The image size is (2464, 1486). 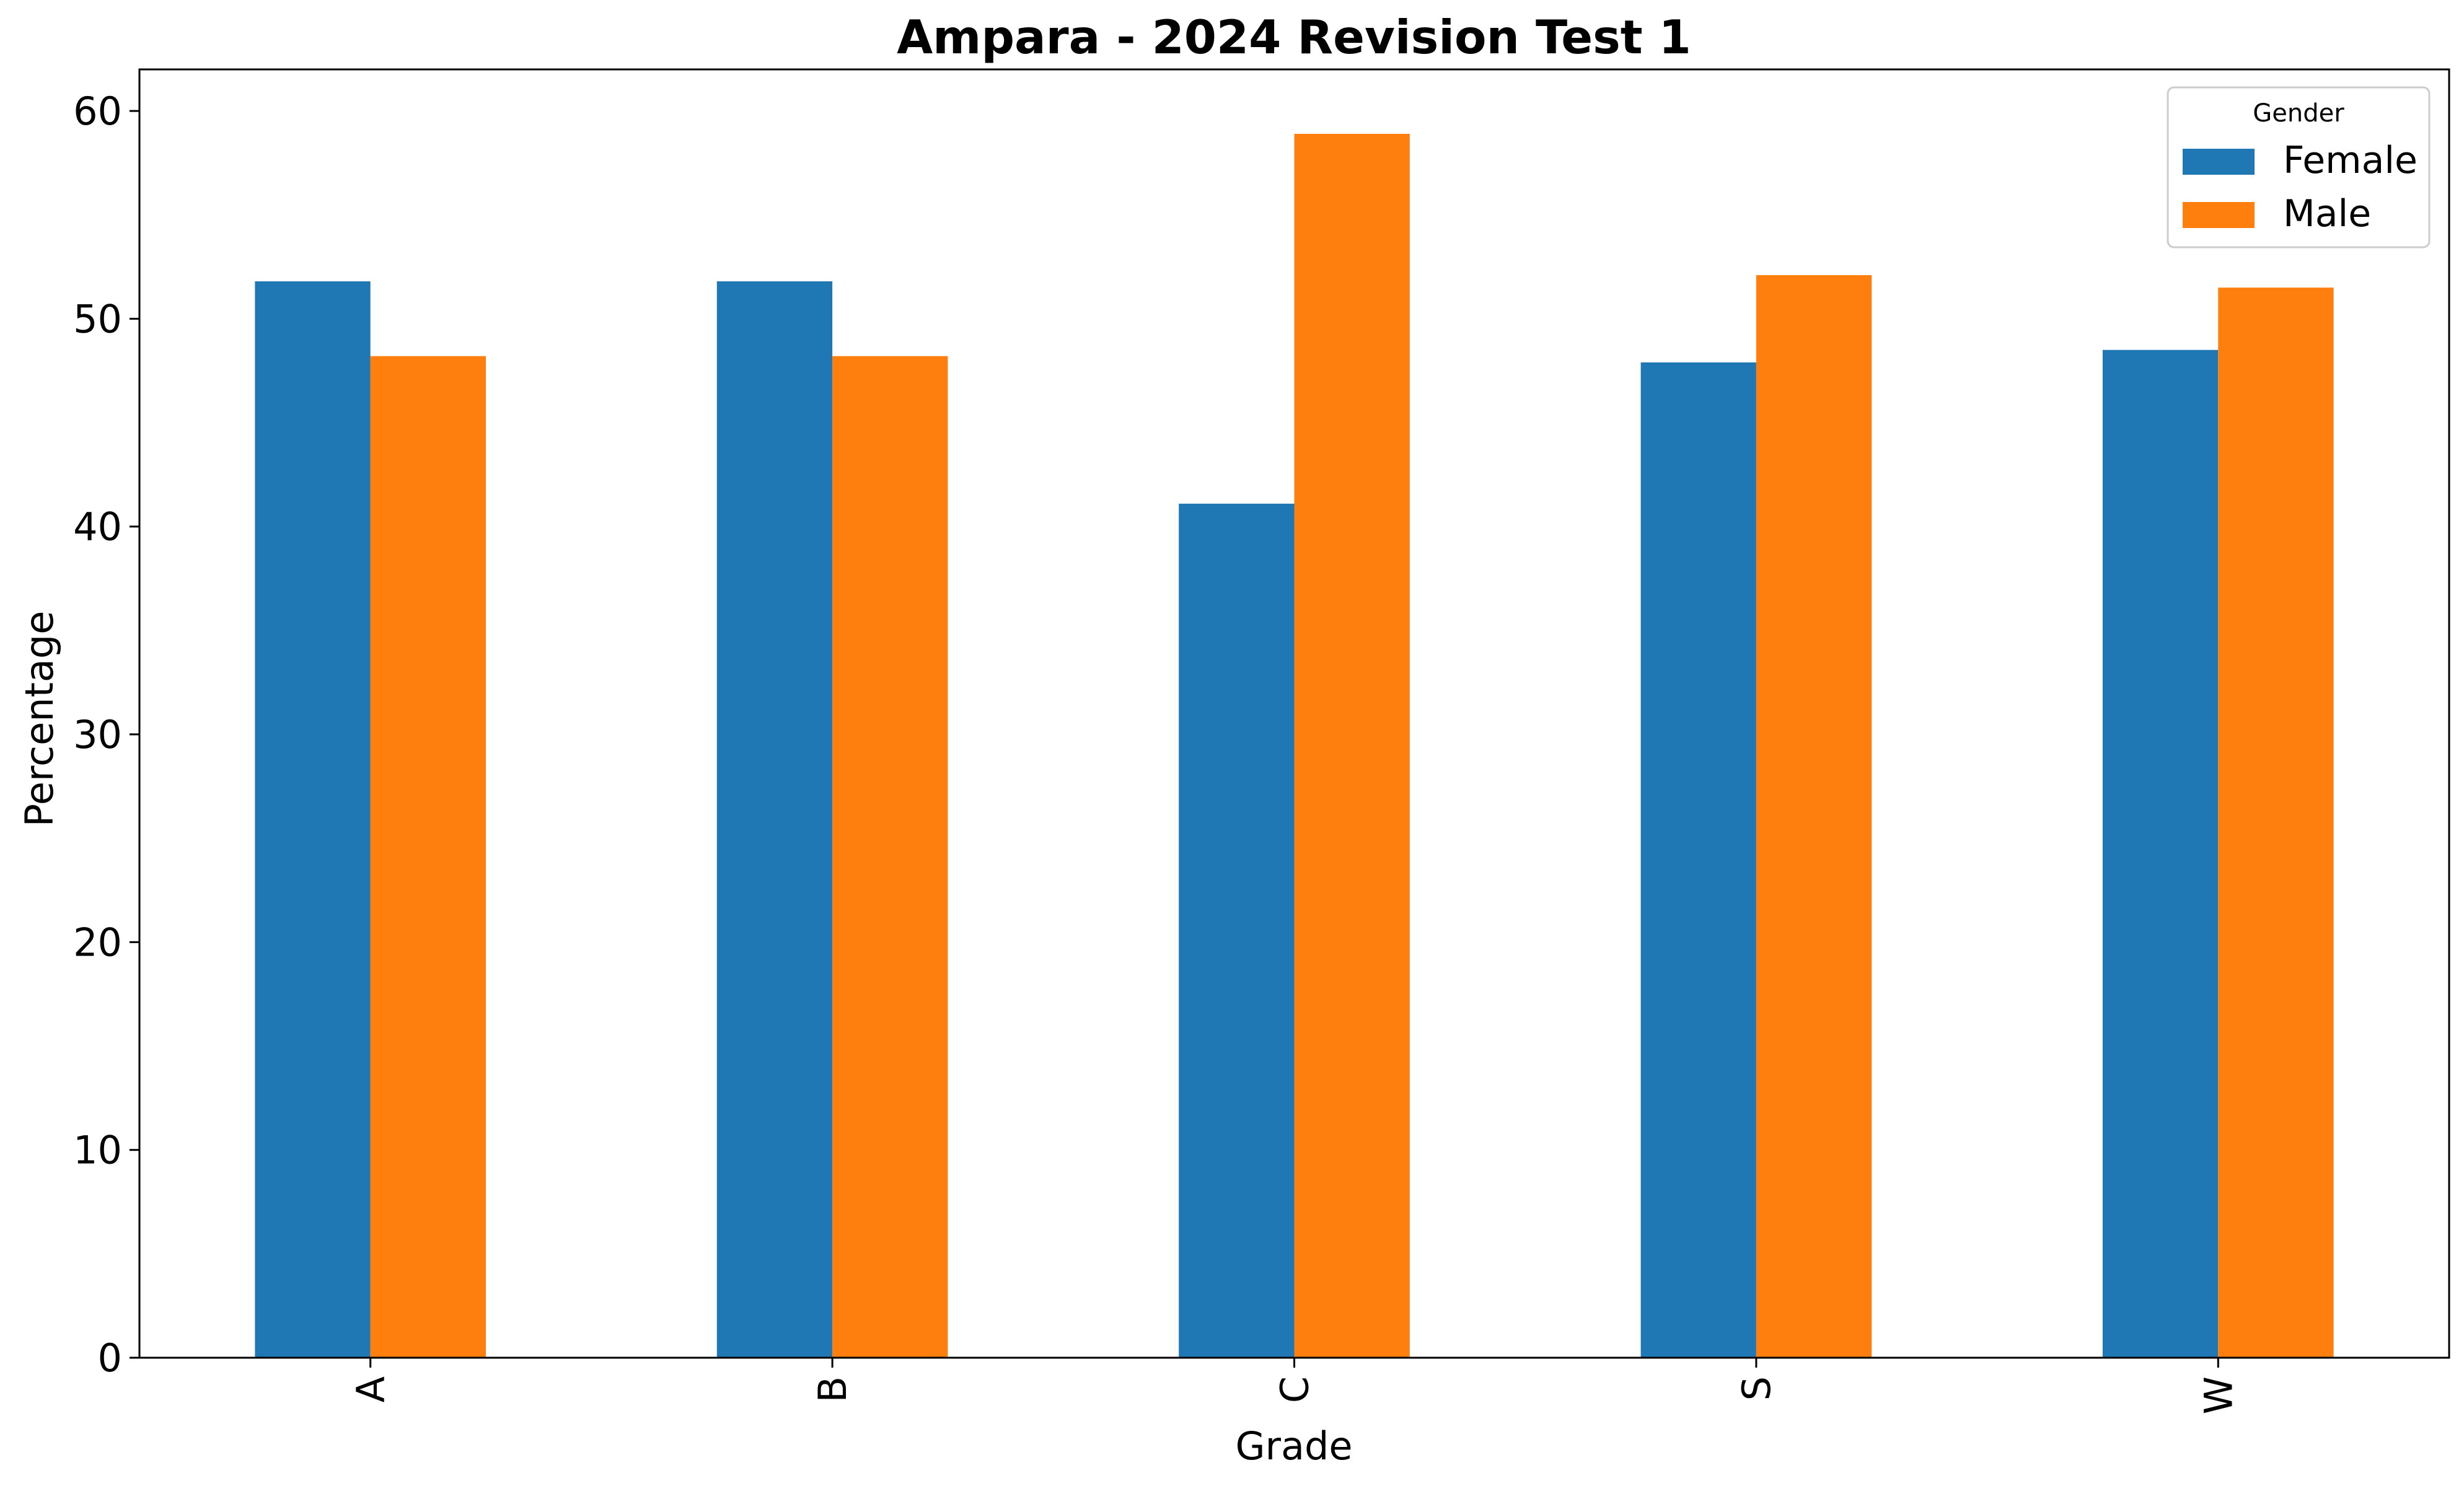 I want to click on legend-label-male: Male, so click(x=2327, y=214).